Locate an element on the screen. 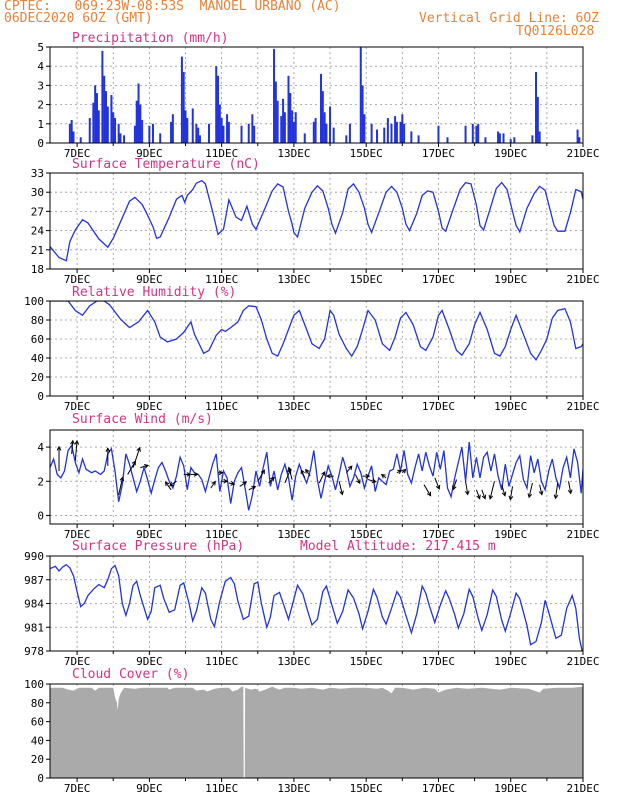  y-tick-label: 18 is located at coordinates (37, 269).